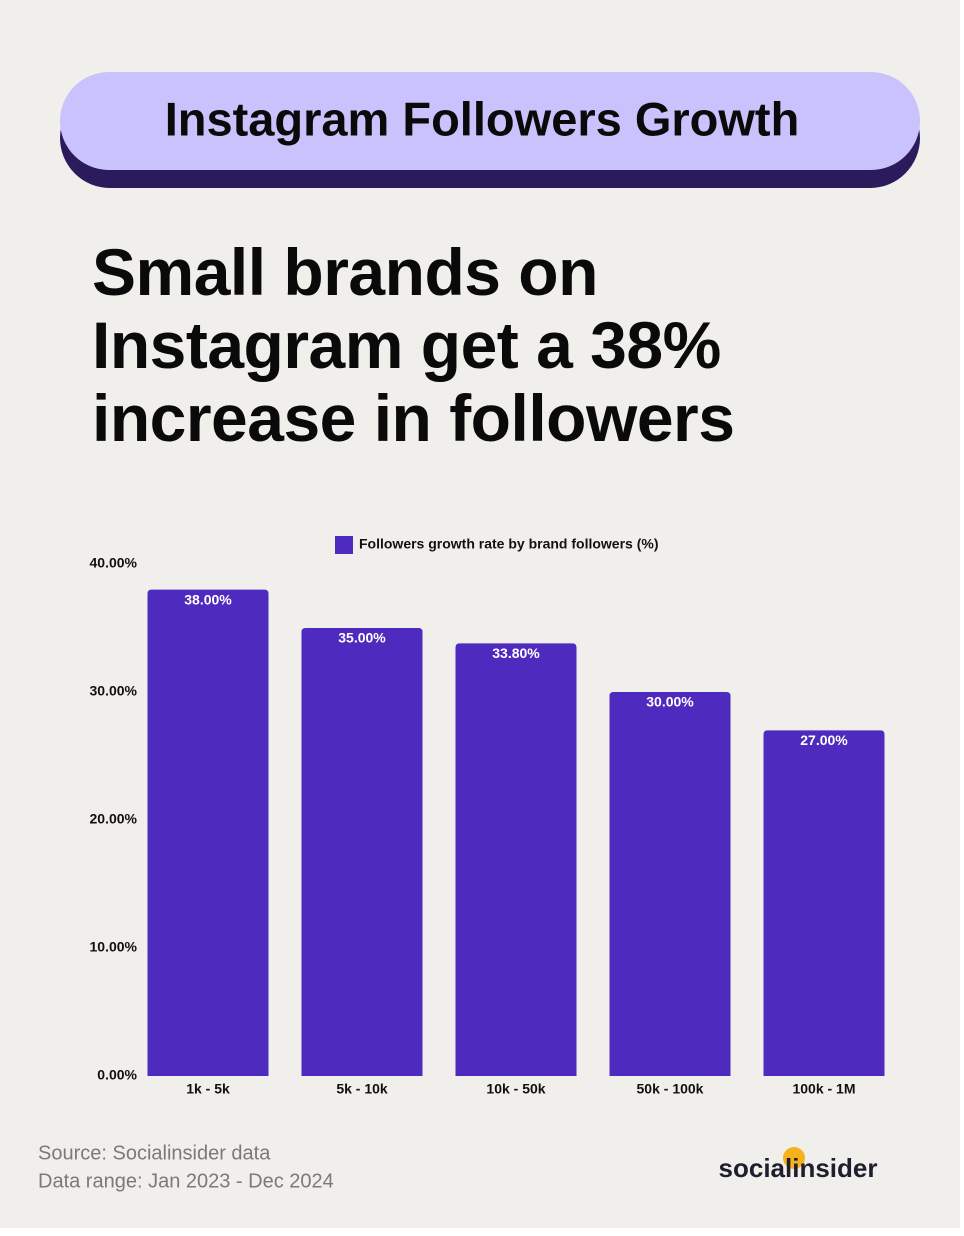  I want to click on chart-title: Instagram Followers Growth, so click(482, 118).